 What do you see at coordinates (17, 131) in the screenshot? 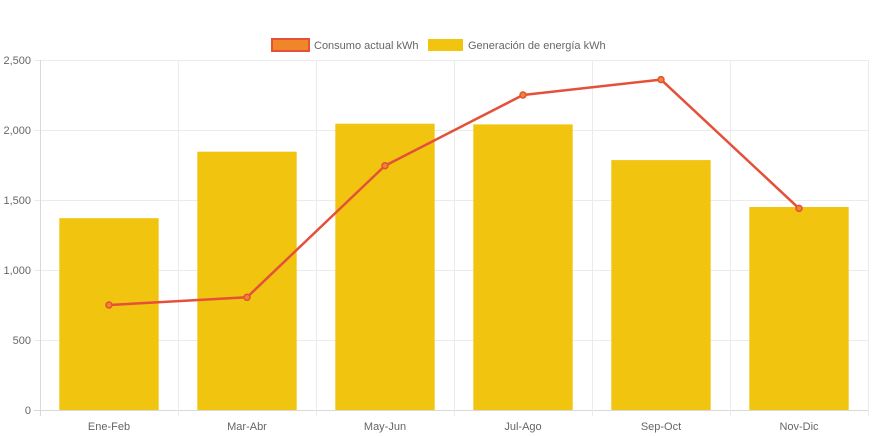
I see `y-tick-label: 2,000` at bounding box center [17, 131].